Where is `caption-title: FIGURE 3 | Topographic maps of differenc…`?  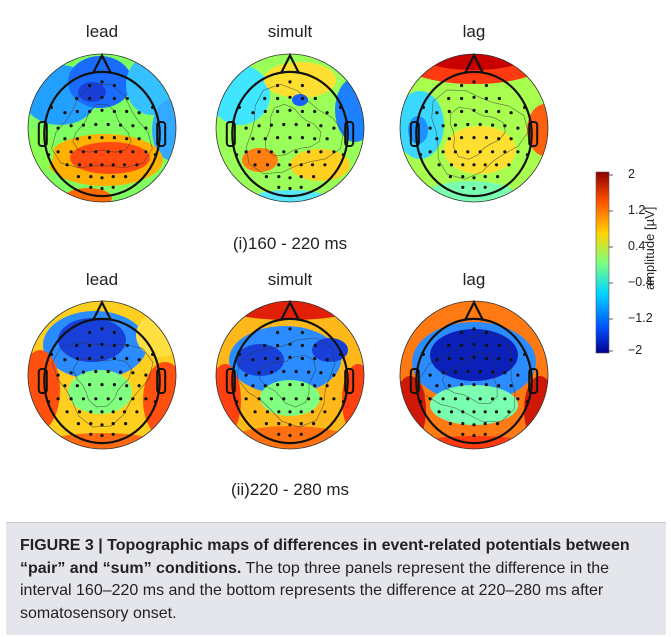 caption-title: FIGURE 3 | Topographic maps of differenc… is located at coordinates (325, 557).